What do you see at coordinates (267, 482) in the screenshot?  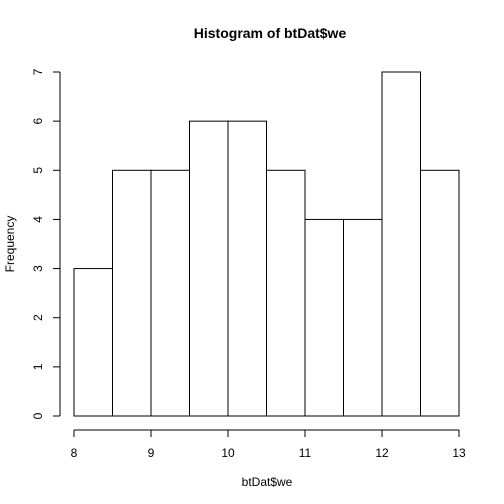 I see `x-axis-label: btDat$we` at bounding box center [267, 482].